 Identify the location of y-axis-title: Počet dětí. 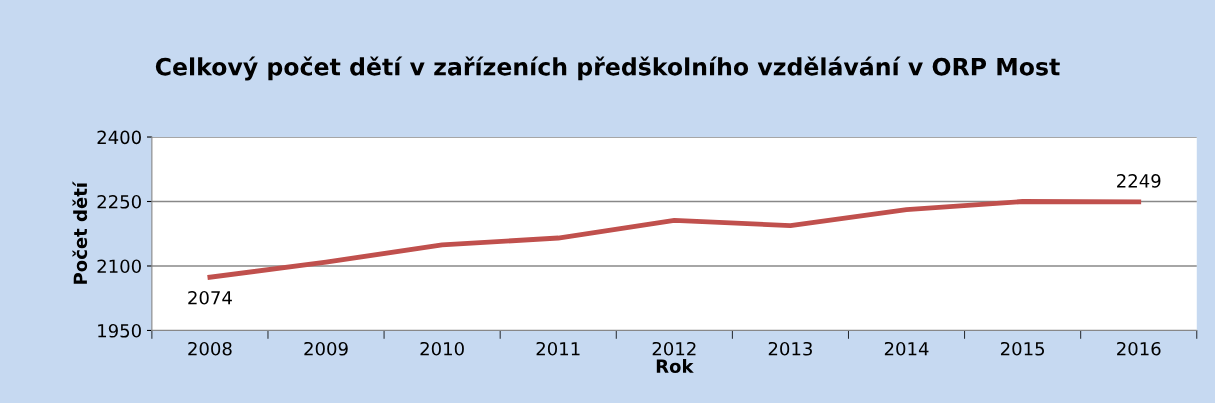
(80, 232).